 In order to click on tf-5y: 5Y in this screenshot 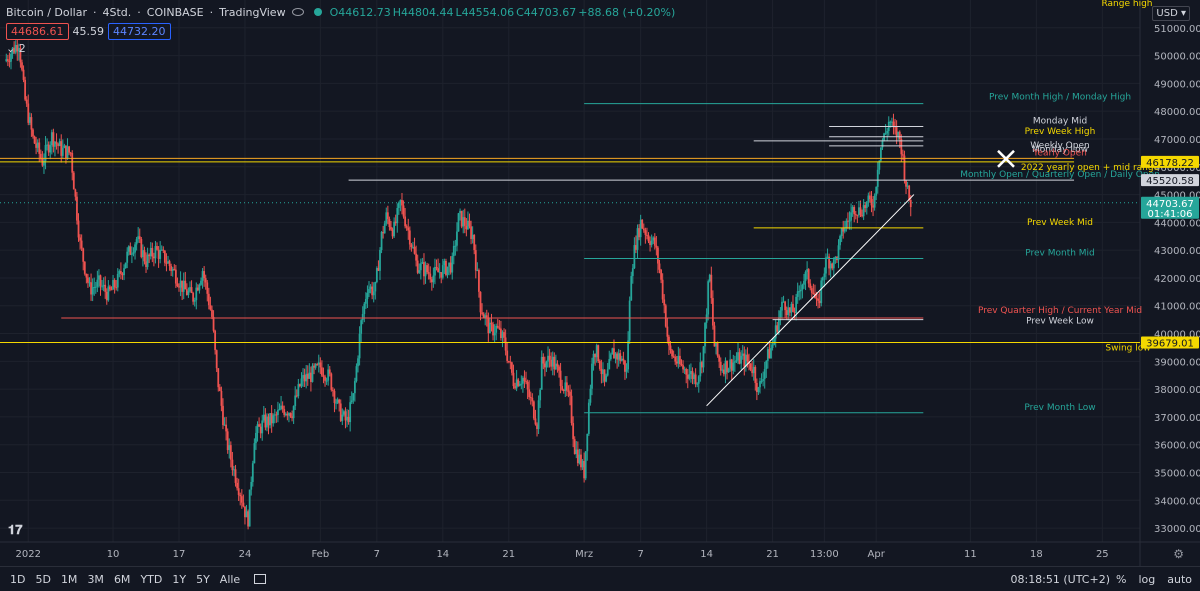, I will do `click(203, 579)`.